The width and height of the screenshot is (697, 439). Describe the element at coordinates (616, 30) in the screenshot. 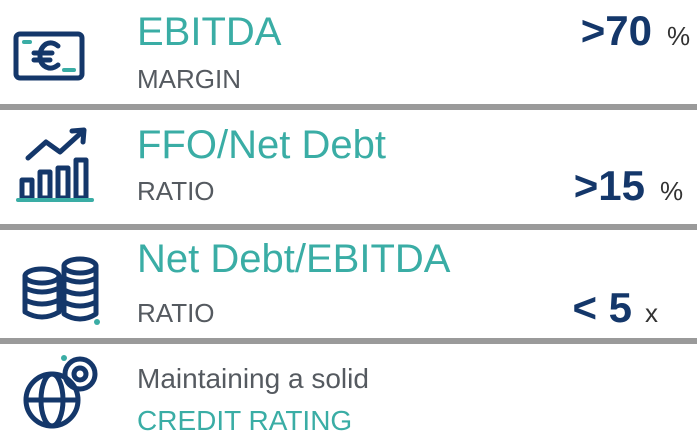

I see `row-value: >70` at that location.